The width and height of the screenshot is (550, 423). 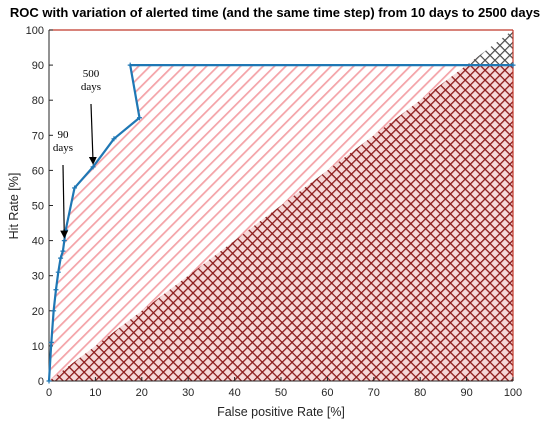 What do you see at coordinates (281, 393) in the screenshot?
I see `x-tick-label: 50` at bounding box center [281, 393].